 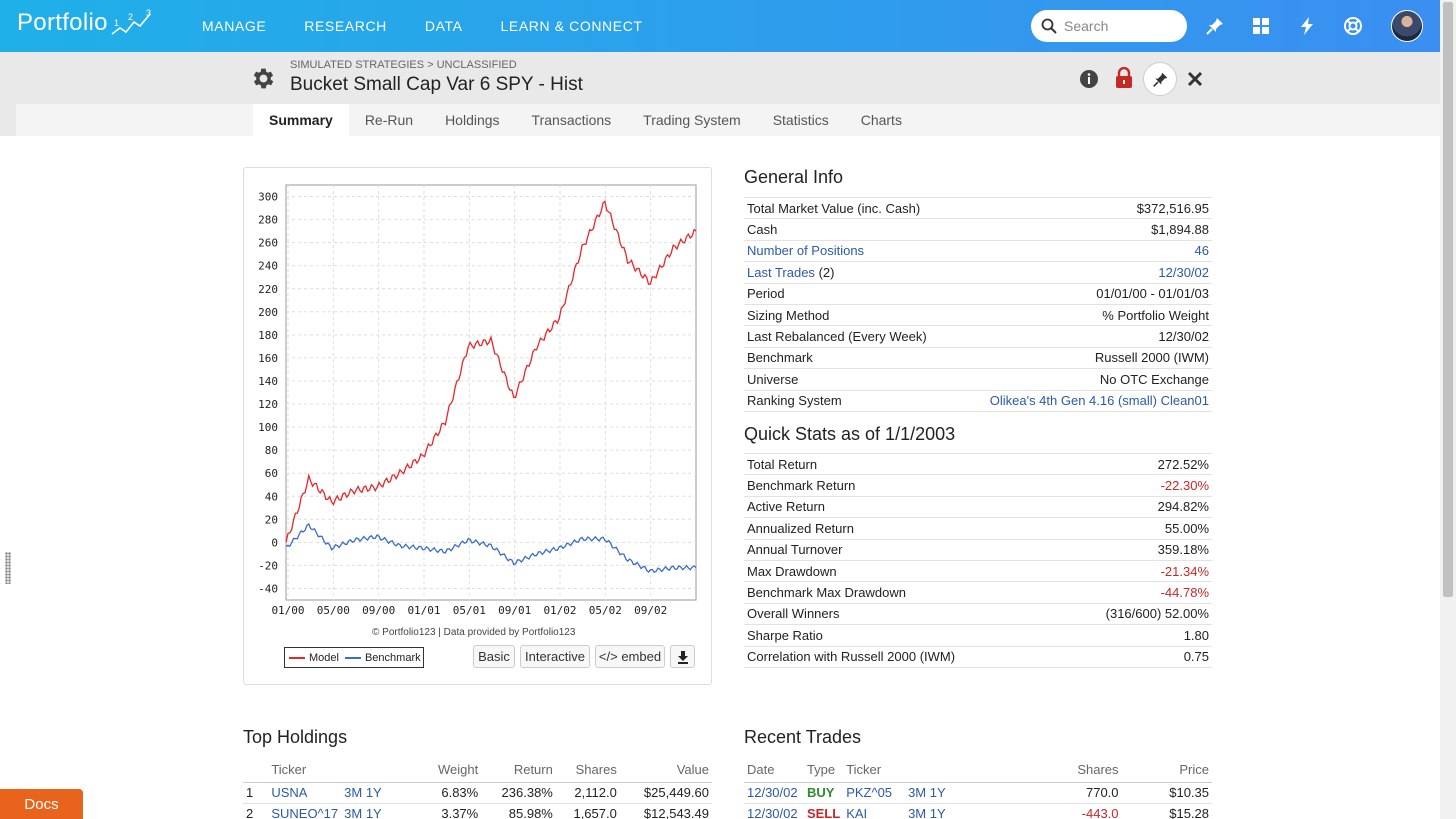 I want to click on nav-learn-connect: LEARN & CONNECT, so click(x=571, y=26).